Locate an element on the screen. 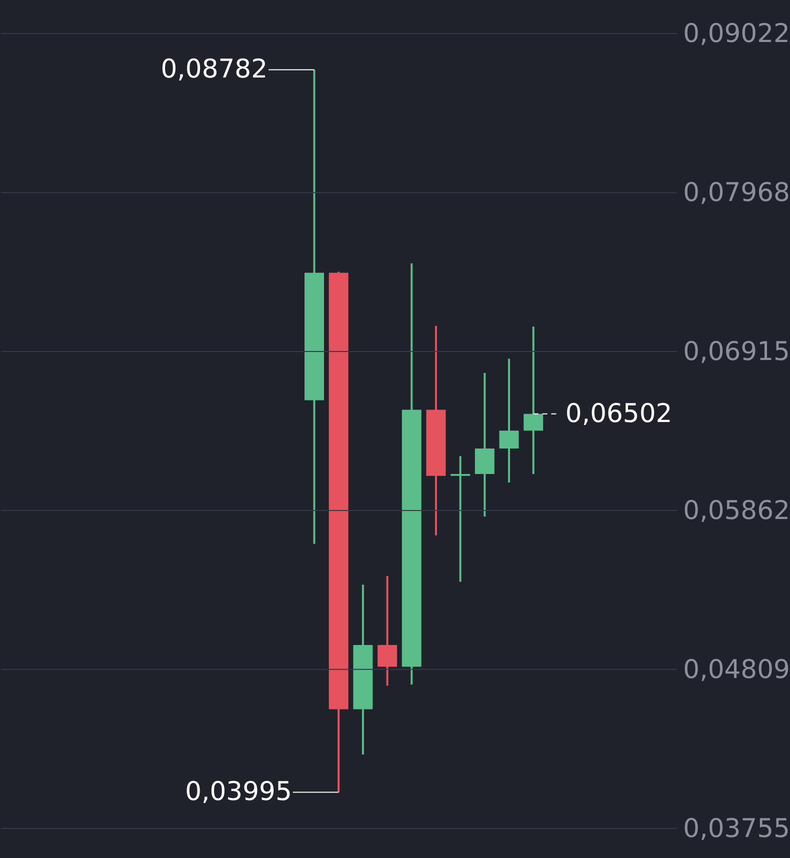  text: 0,08782 is located at coordinates (214, 69).